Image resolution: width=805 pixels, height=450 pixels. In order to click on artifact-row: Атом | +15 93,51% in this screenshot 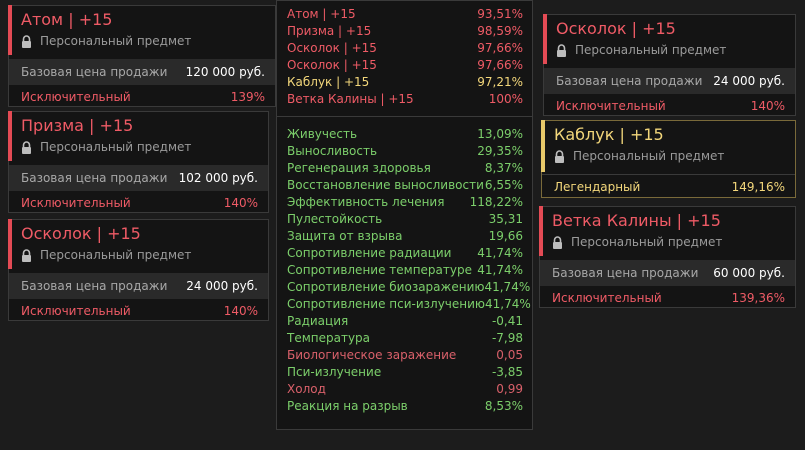, I will do `click(405, 14)`.